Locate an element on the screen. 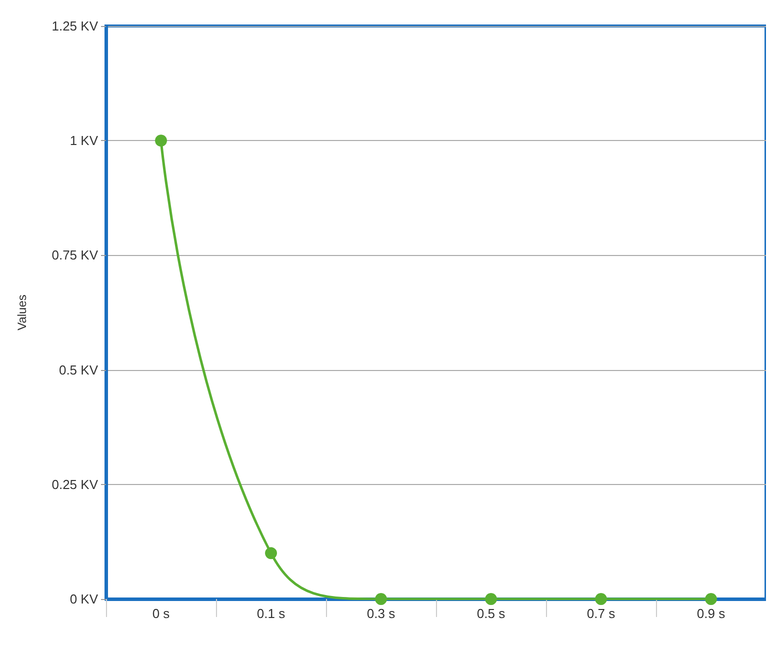  y-tick-label: 1 KV is located at coordinates (84, 140).